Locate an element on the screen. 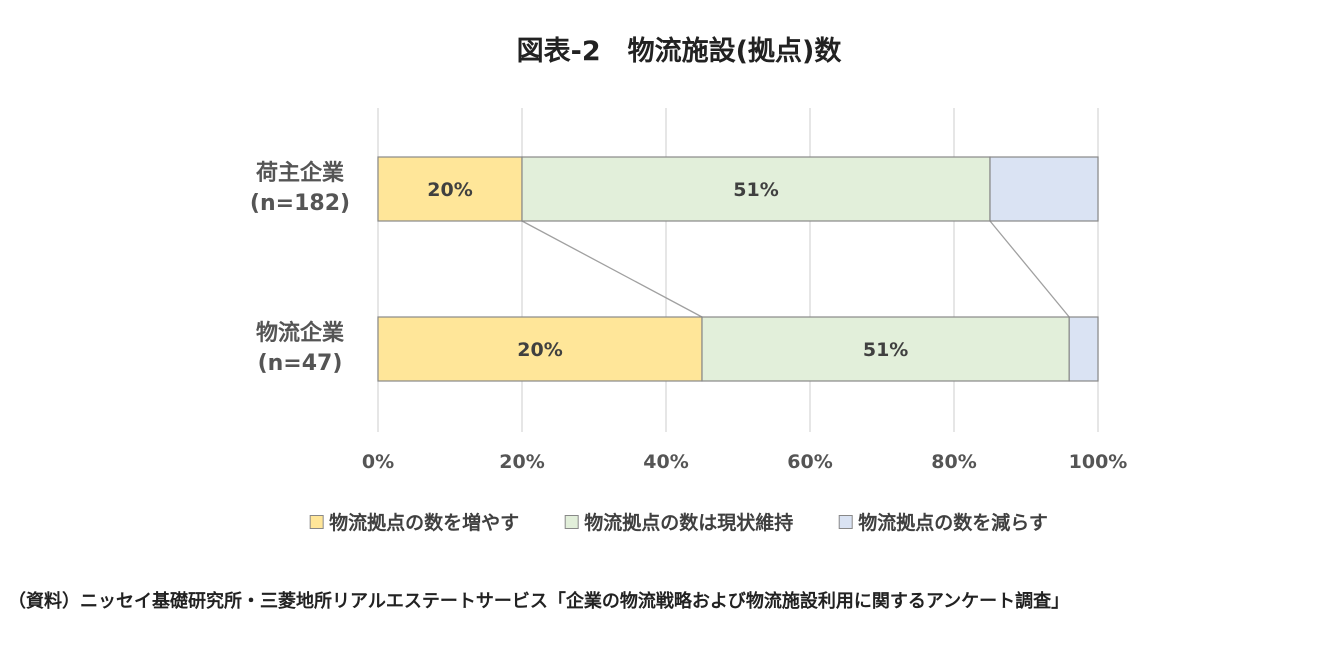  legend-label: 物流拠点の数を増やす is located at coordinates (424, 522).